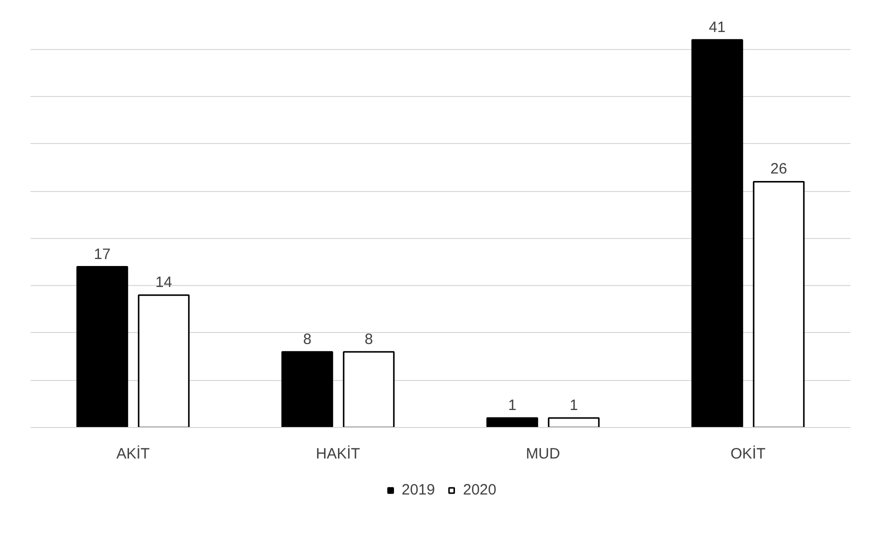 The width and height of the screenshot is (889, 533). Describe the element at coordinates (102, 254) in the screenshot. I see `data-label: 17` at that location.